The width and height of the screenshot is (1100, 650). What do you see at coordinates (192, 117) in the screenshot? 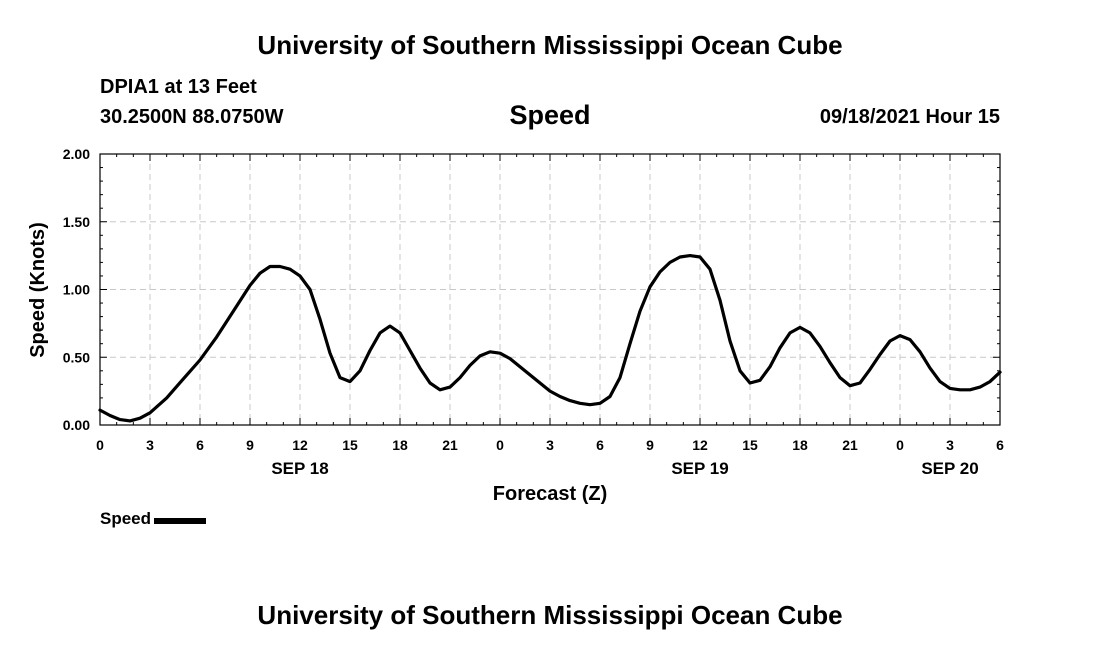
I see `station-coordinates: 30.2500N 88.0750W` at bounding box center [192, 117].